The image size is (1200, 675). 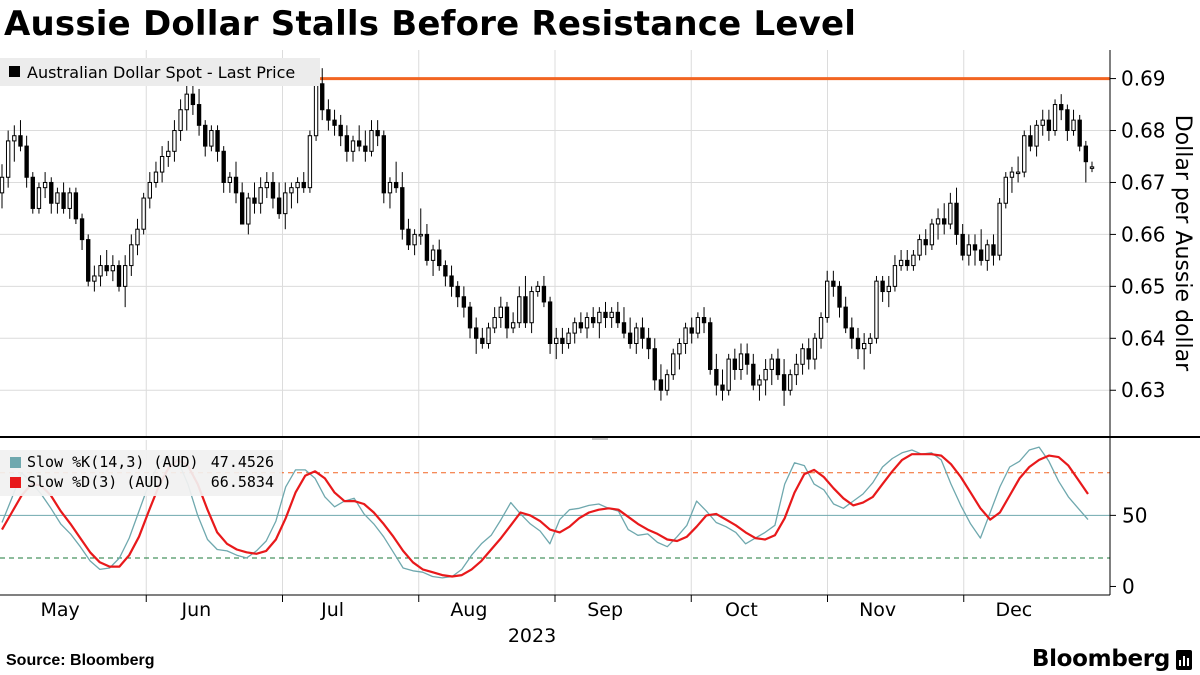 What do you see at coordinates (468, 610) in the screenshot?
I see `x-month-label: Aug` at bounding box center [468, 610].